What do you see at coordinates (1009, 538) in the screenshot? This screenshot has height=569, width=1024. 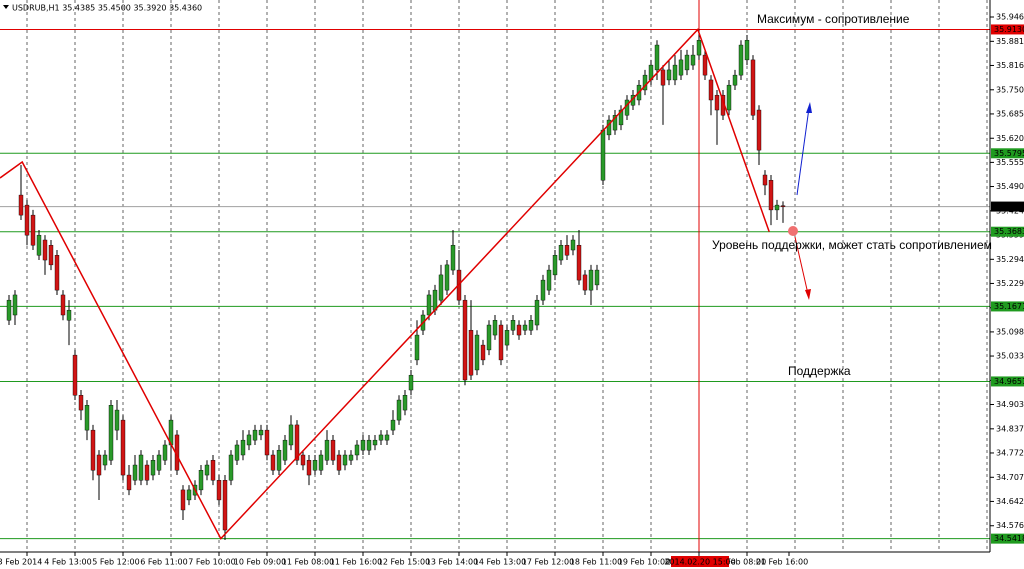 I see `level-label: 34.5418` at bounding box center [1009, 538].